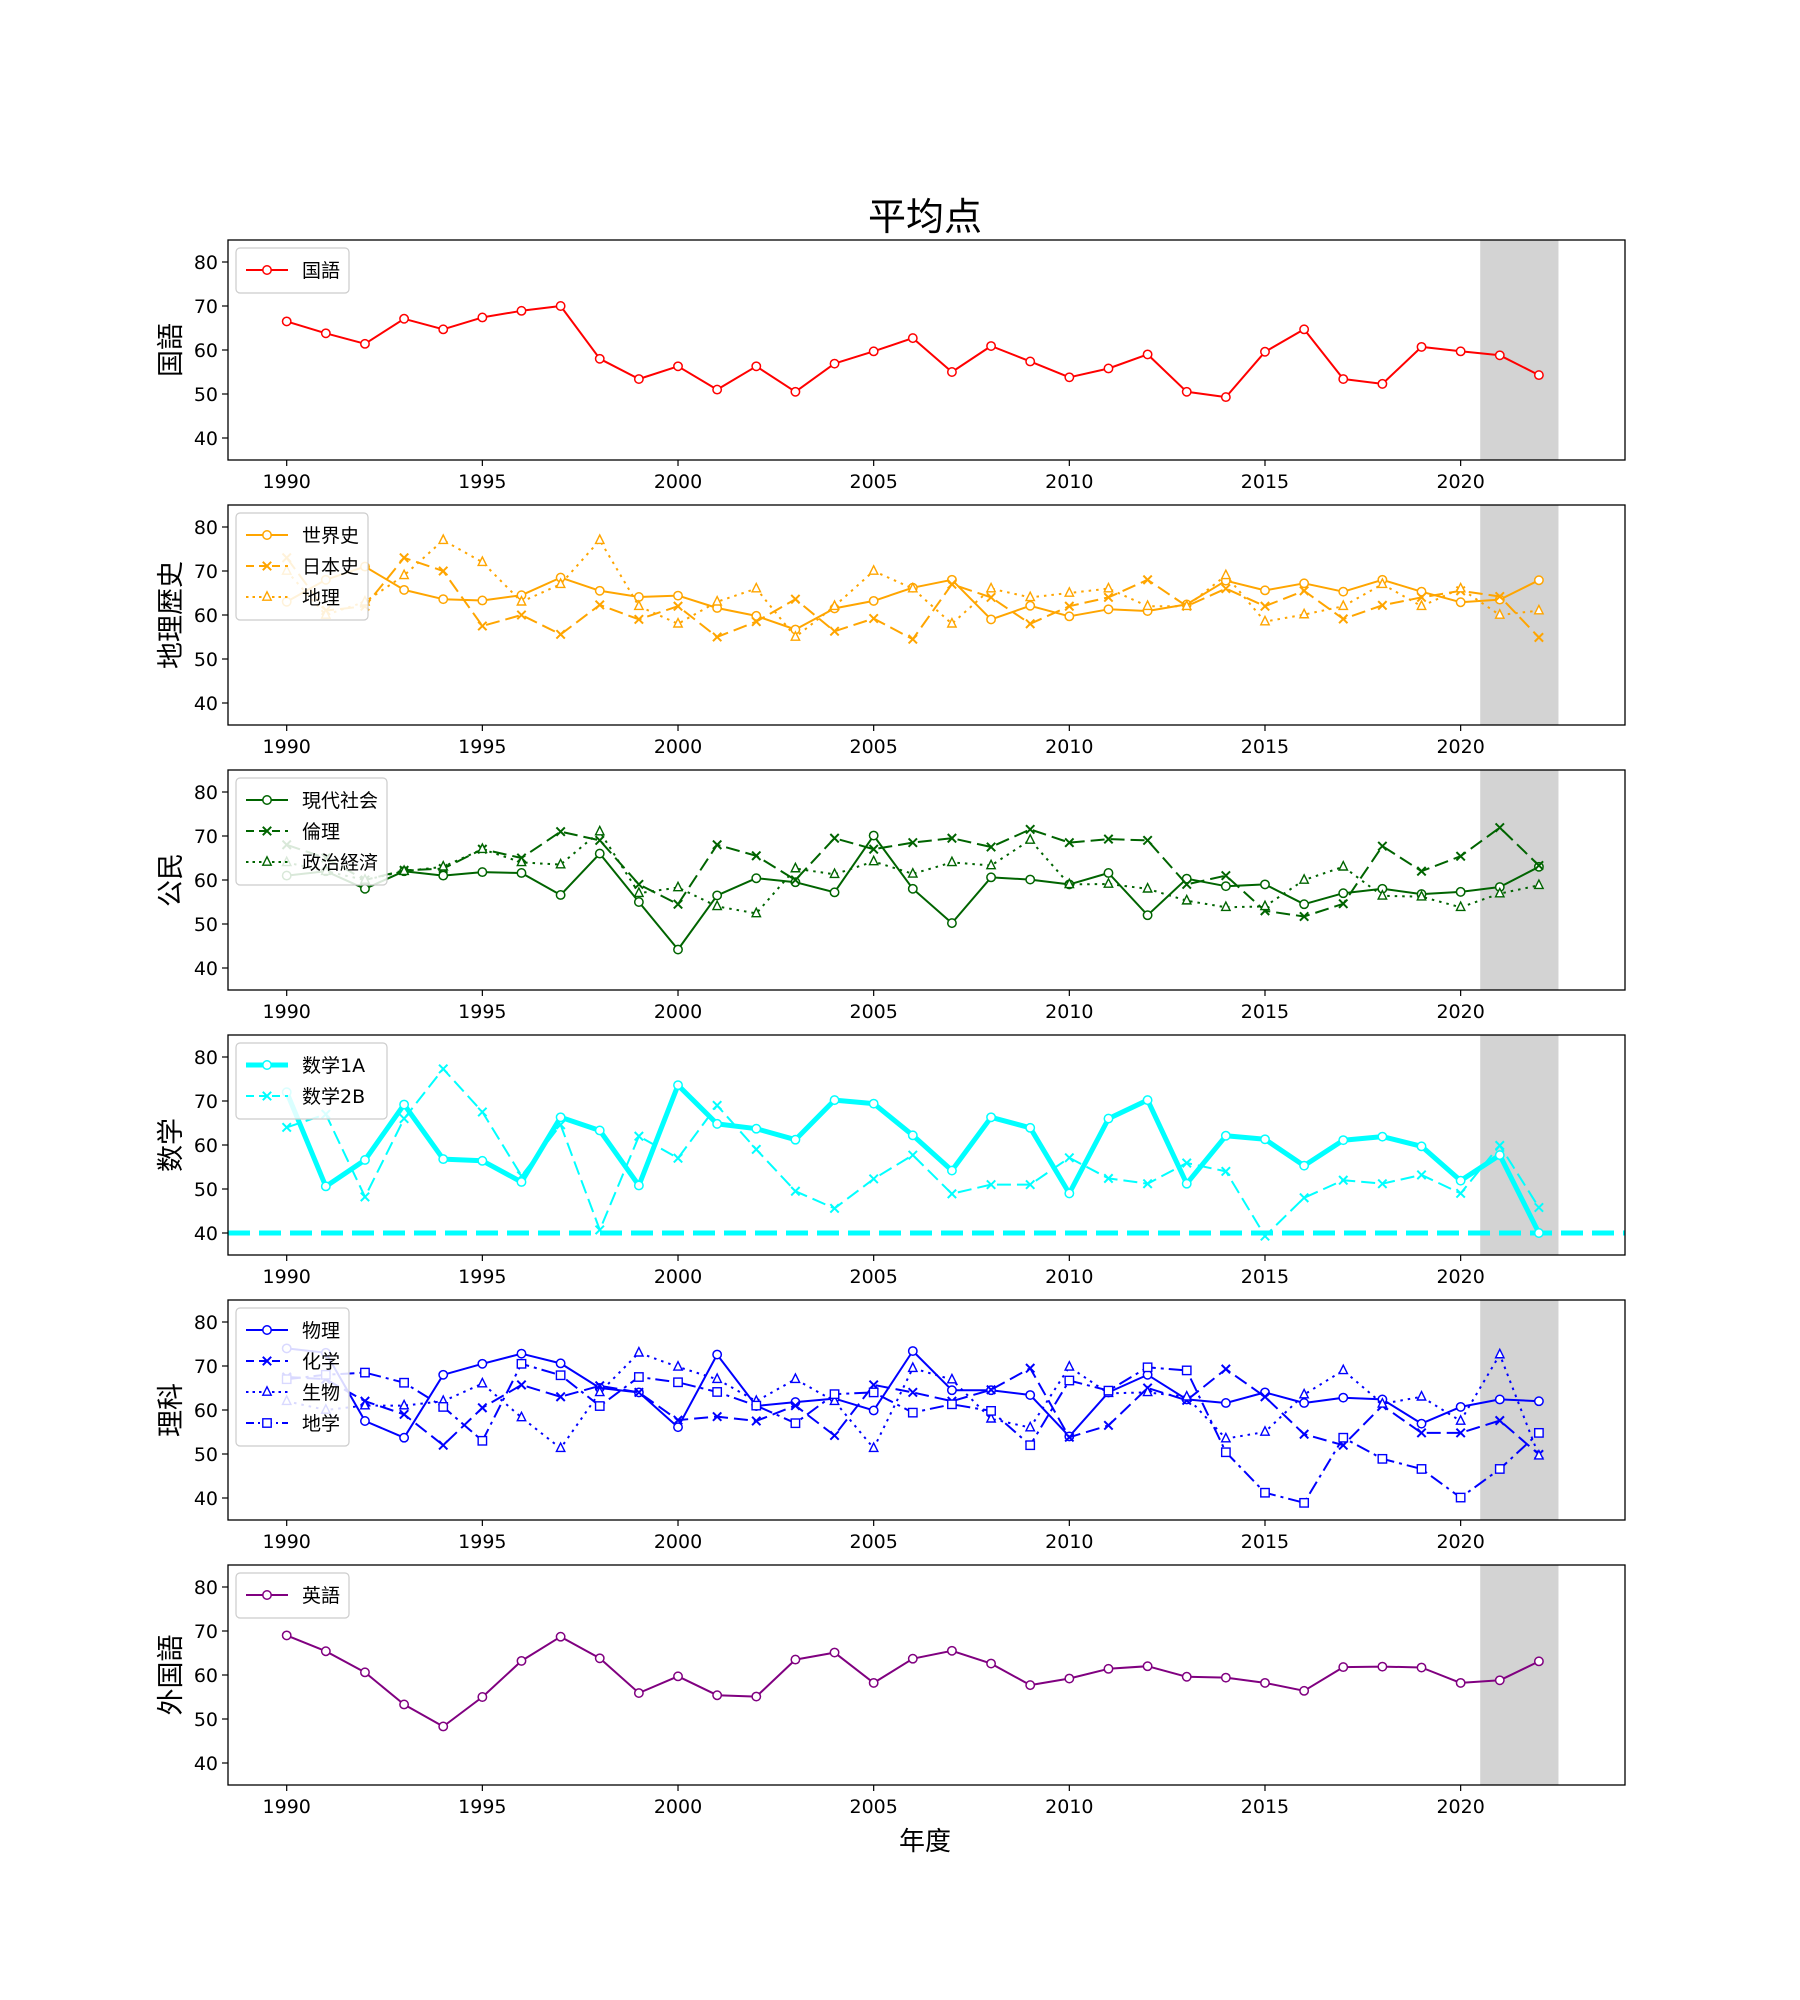  I want to click on x-tick-label: 1990, so click(287, 1012).